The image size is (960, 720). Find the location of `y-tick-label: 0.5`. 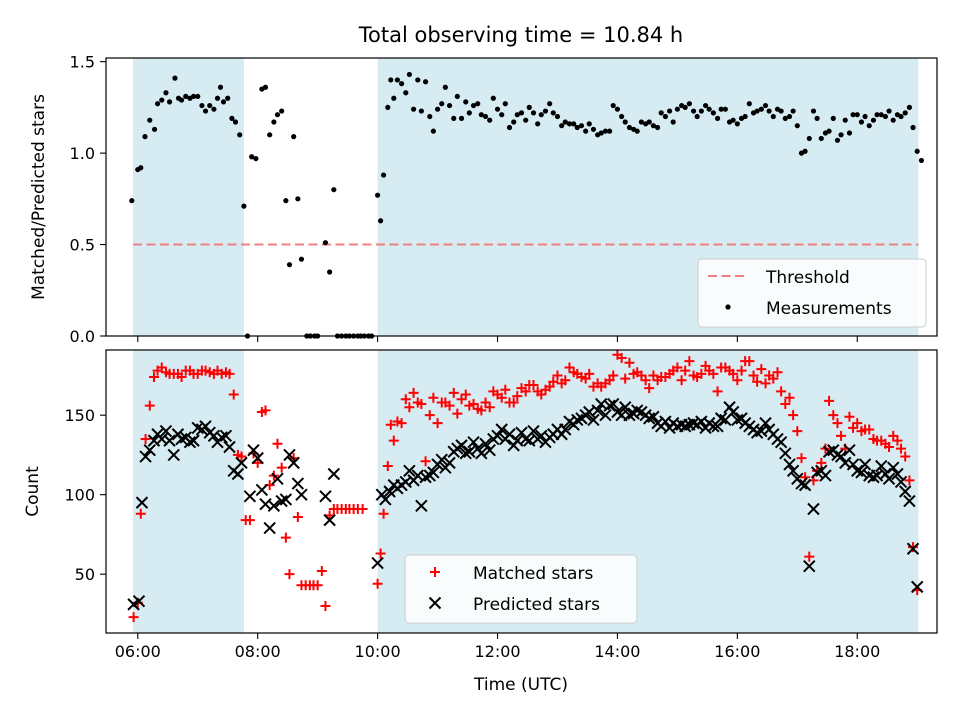

y-tick-label: 0.5 is located at coordinates (82, 245).